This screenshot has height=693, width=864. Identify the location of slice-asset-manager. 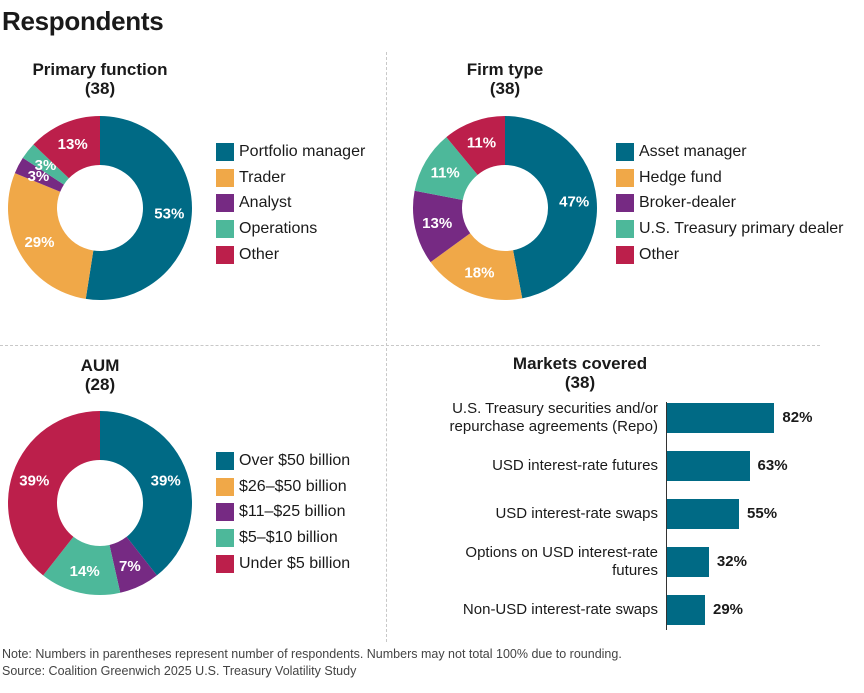
(551, 207).